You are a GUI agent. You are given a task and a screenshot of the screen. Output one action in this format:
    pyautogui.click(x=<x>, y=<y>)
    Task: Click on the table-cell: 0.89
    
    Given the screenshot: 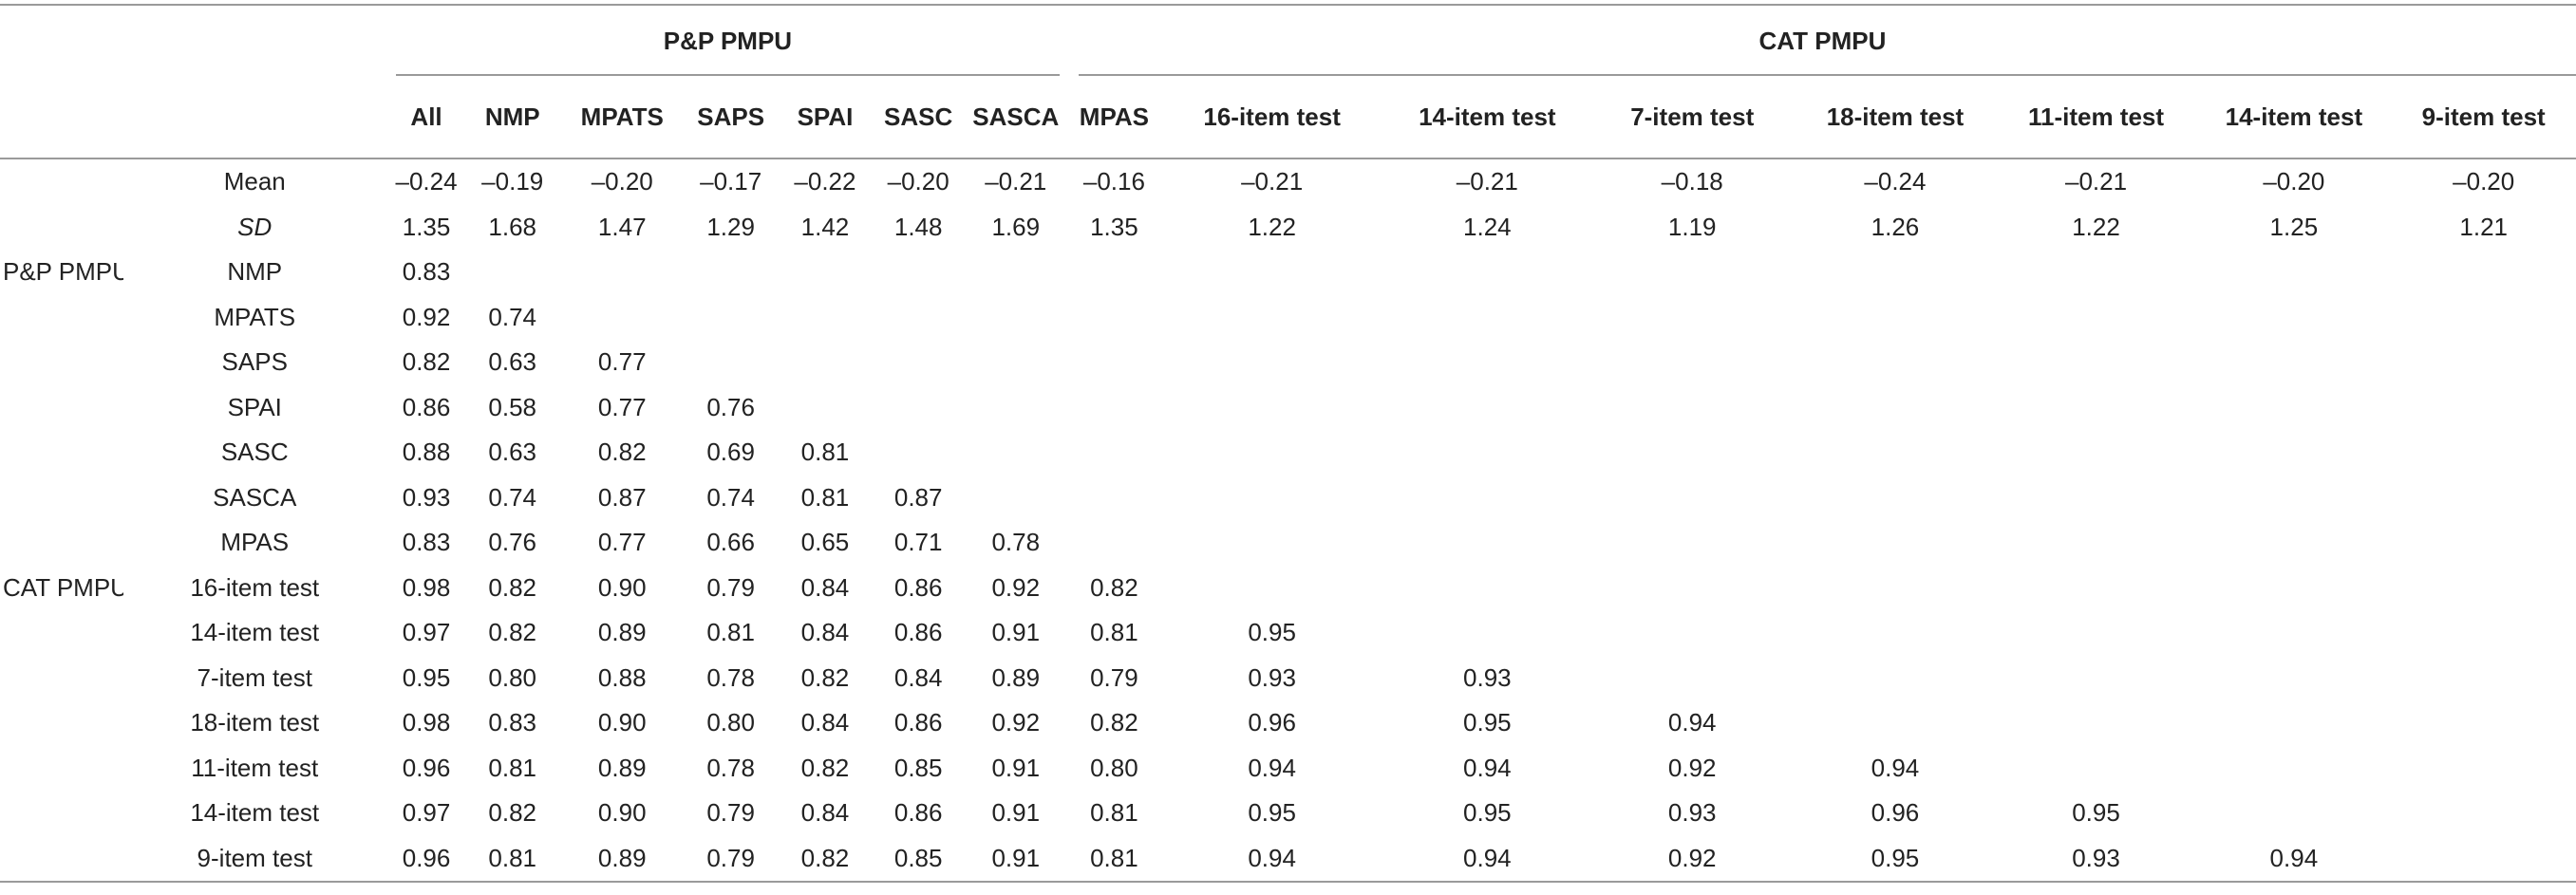 What is the action you would take?
    pyautogui.click(x=622, y=632)
    